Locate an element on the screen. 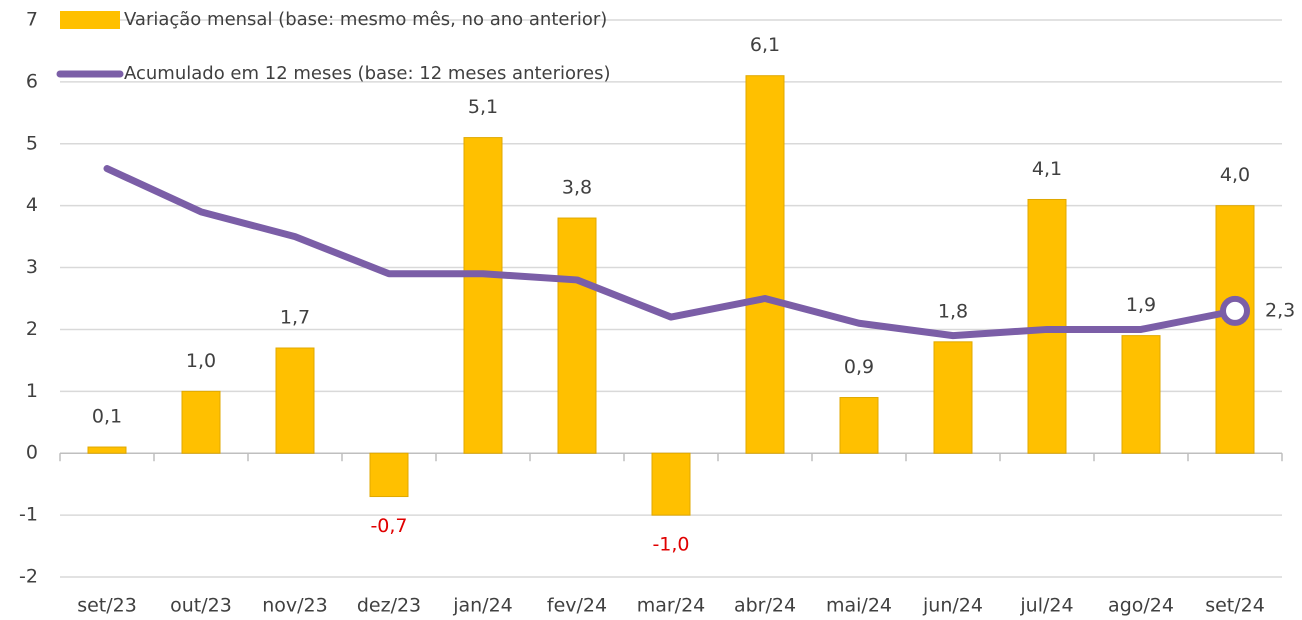 Image resolution: width=1302 pixels, height=620 pixels. x-tick-label: jul/24 is located at coordinates (1046, 606).